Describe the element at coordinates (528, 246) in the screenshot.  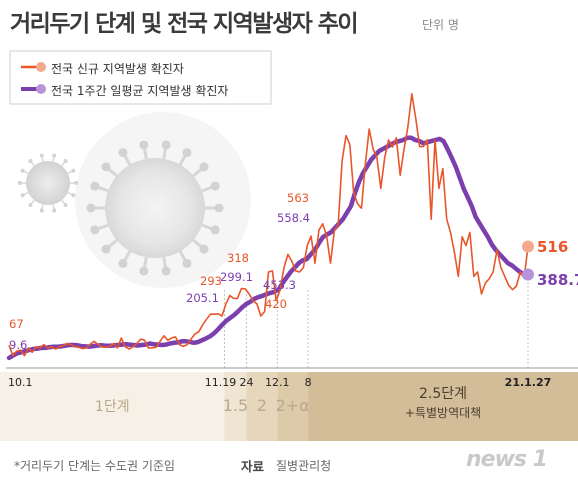
I see `end-marker-new` at that location.